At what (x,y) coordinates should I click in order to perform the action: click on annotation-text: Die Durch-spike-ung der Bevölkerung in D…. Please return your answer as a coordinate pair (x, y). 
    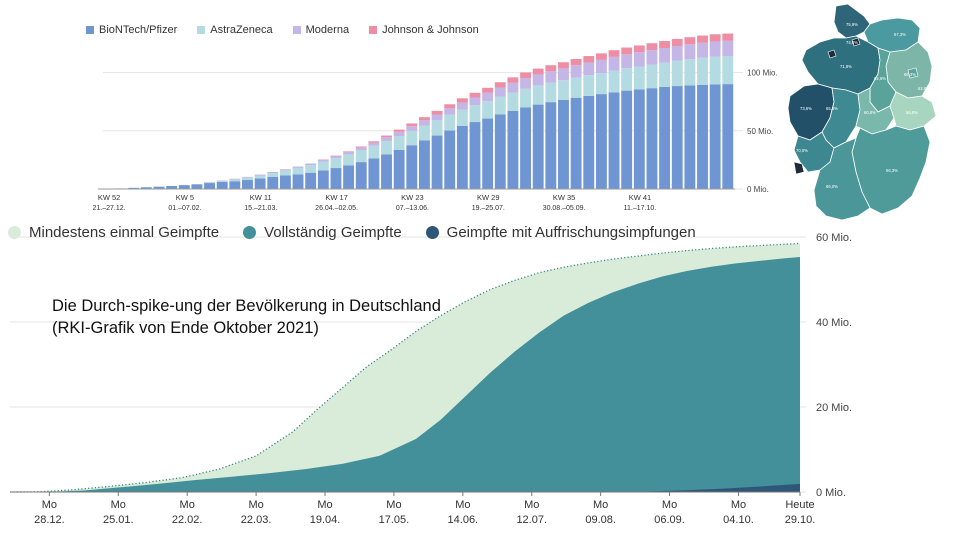
    Looking at the image, I should click on (246, 317).